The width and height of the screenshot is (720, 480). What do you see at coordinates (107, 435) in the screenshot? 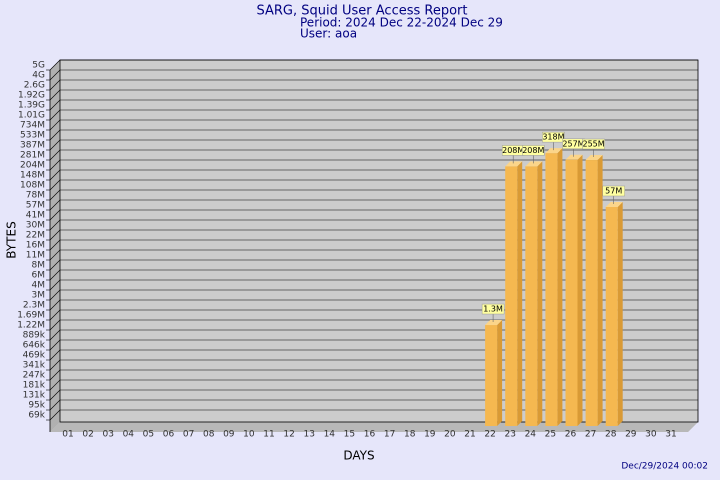
I see `x-tick-label: 03` at bounding box center [107, 435].